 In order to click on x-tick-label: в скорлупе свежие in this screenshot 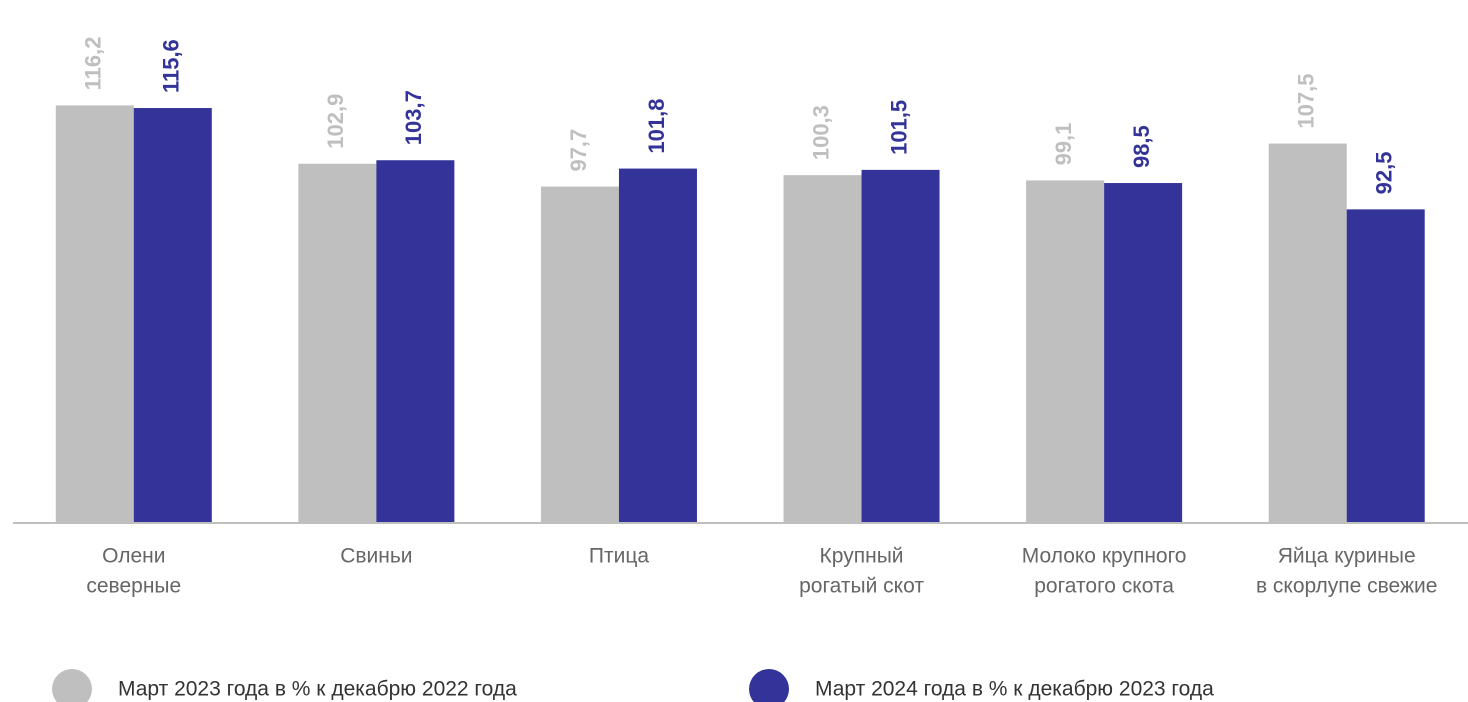, I will do `click(1347, 586)`.